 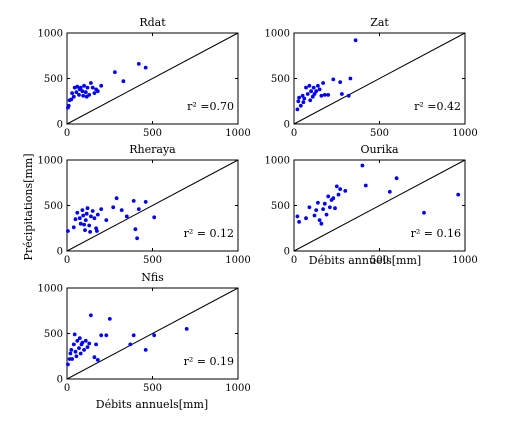 What do you see at coordinates (371, 204) in the screenshot?
I see `panel-ourika: 0 500 1000 0 500 1000 Ourika r² = 0.16` at bounding box center [371, 204].